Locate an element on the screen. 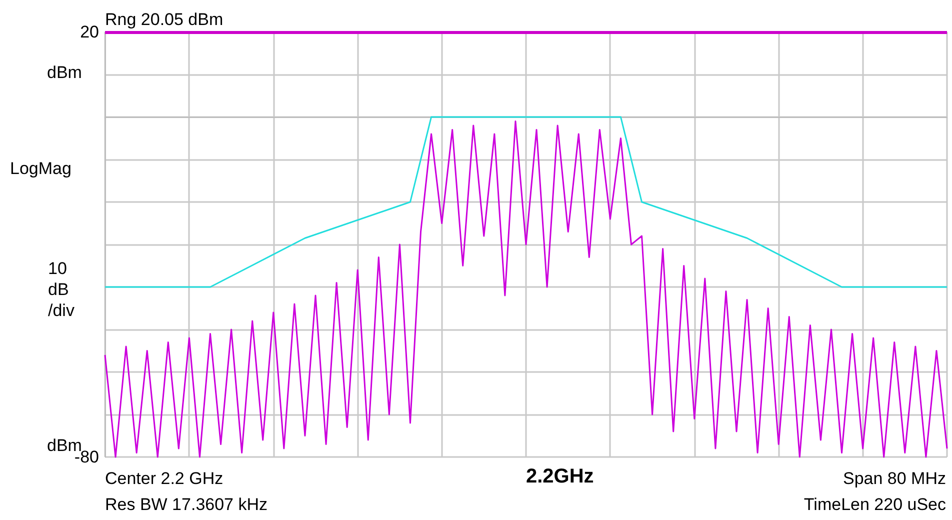 The width and height of the screenshot is (952, 520). text: Center 2.2 GHz is located at coordinates (164, 478).